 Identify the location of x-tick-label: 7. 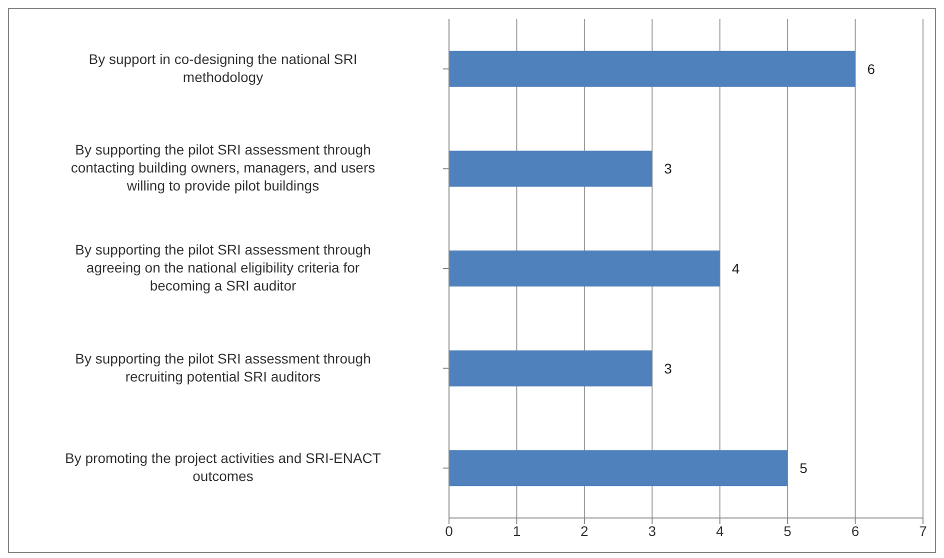
(923, 530).